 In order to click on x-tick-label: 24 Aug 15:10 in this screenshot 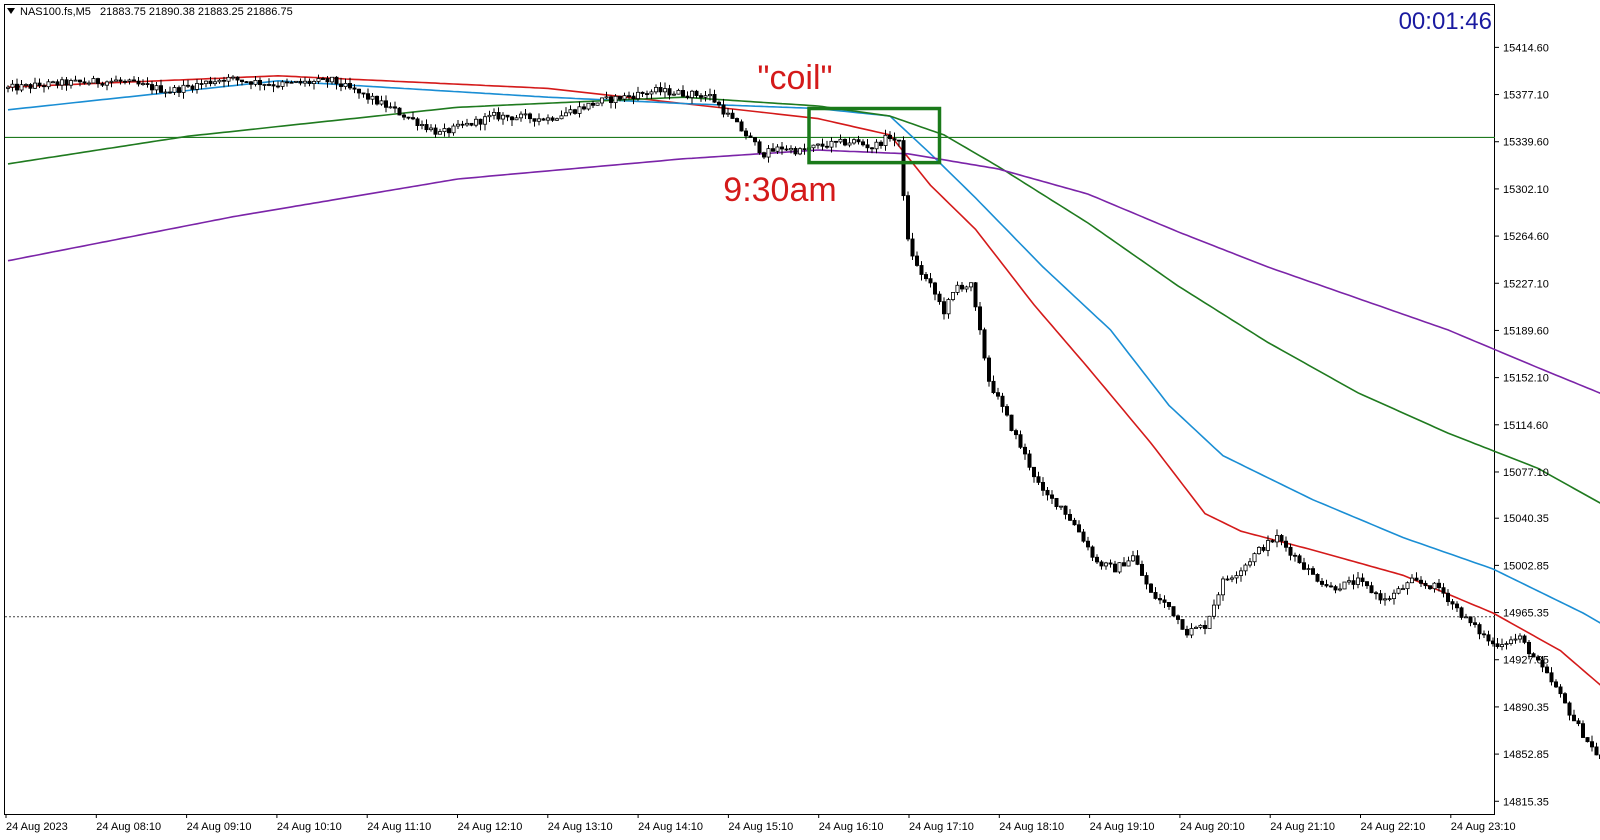, I will do `click(760, 827)`.